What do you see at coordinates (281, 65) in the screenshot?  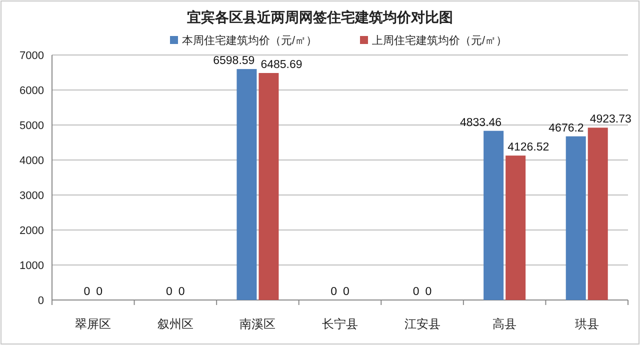 I see `data-label: 6485.69` at bounding box center [281, 65].